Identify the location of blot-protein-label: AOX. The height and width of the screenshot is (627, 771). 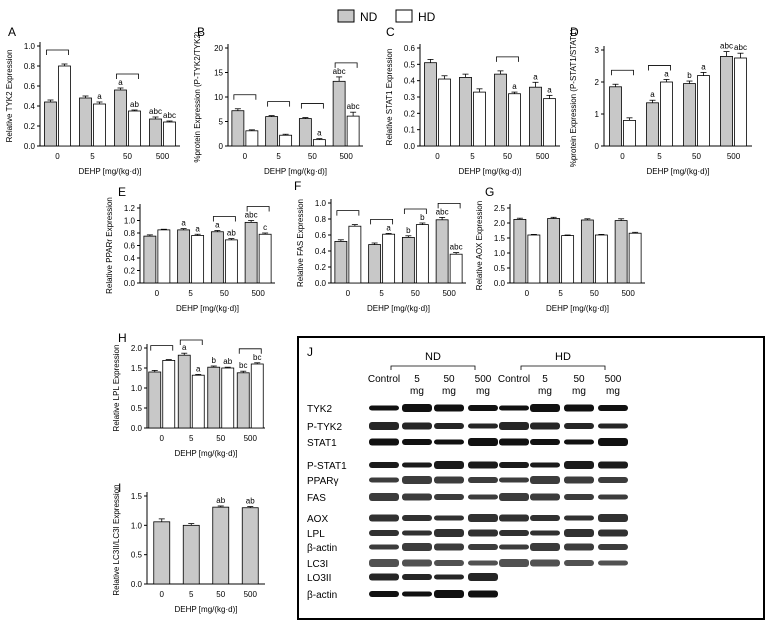
(317, 519).